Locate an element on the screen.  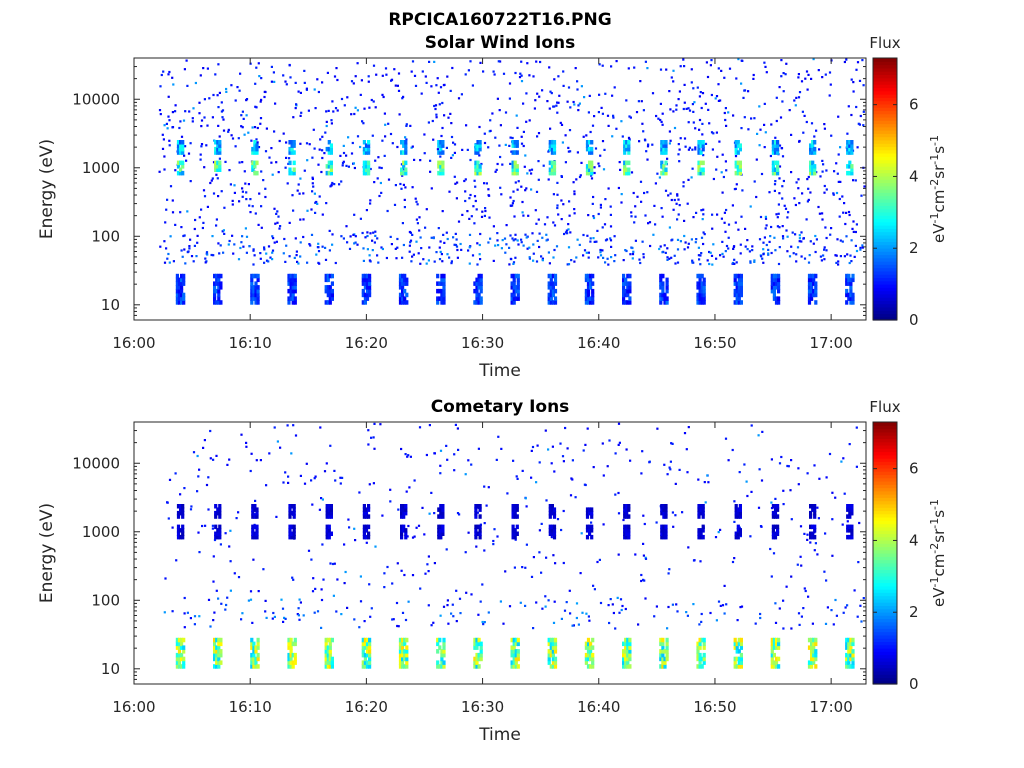
x-tick-label: 16:10 is located at coordinates (250, 343).